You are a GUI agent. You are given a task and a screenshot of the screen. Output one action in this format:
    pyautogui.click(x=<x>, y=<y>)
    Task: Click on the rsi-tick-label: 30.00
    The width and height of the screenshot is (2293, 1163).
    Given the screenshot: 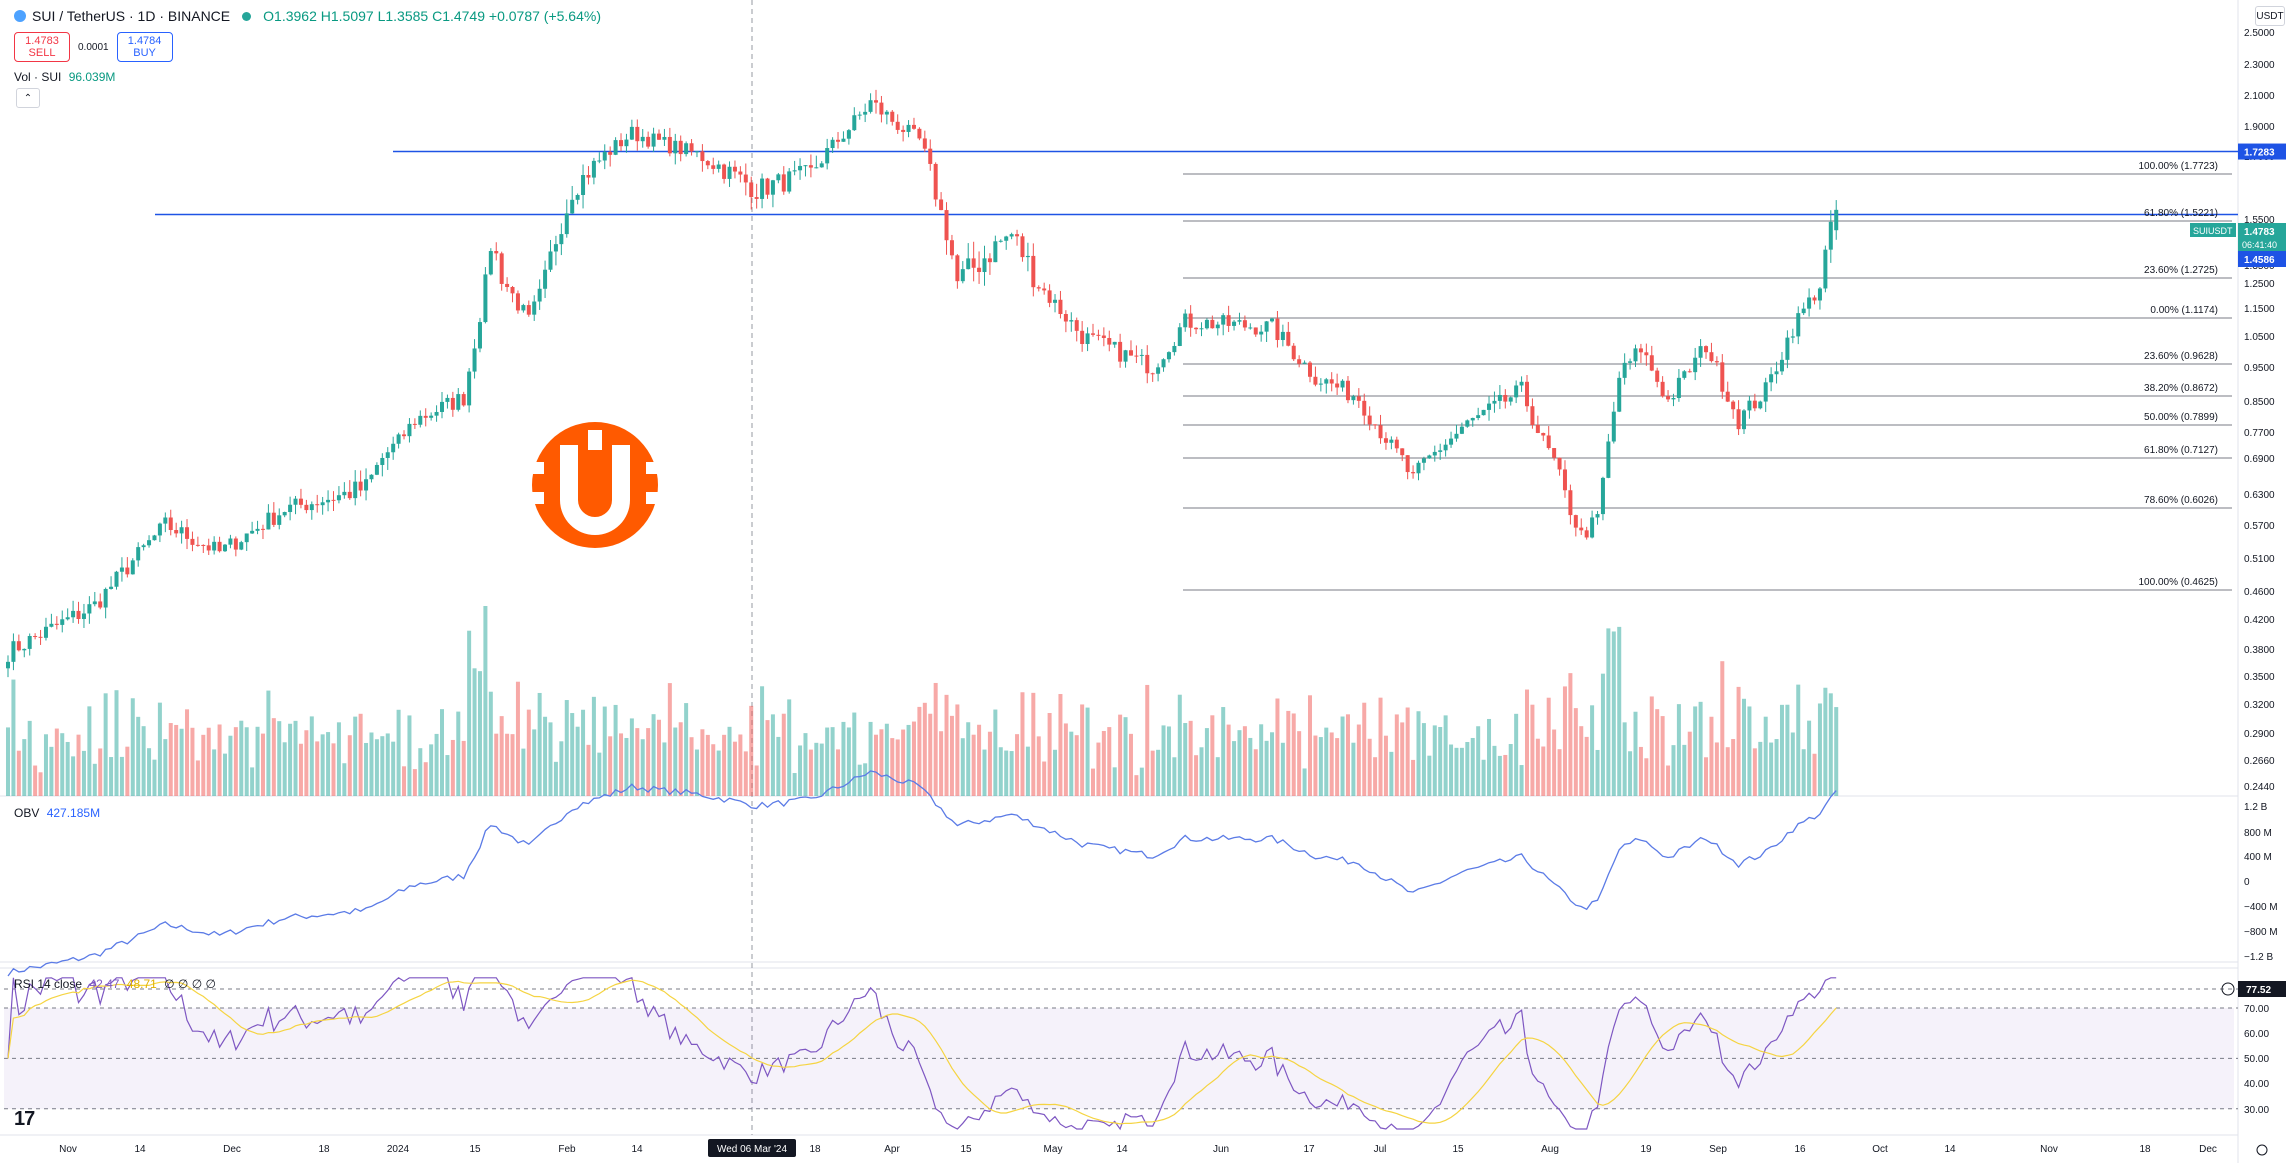 What is the action you would take?
    pyautogui.click(x=2256, y=1110)
    